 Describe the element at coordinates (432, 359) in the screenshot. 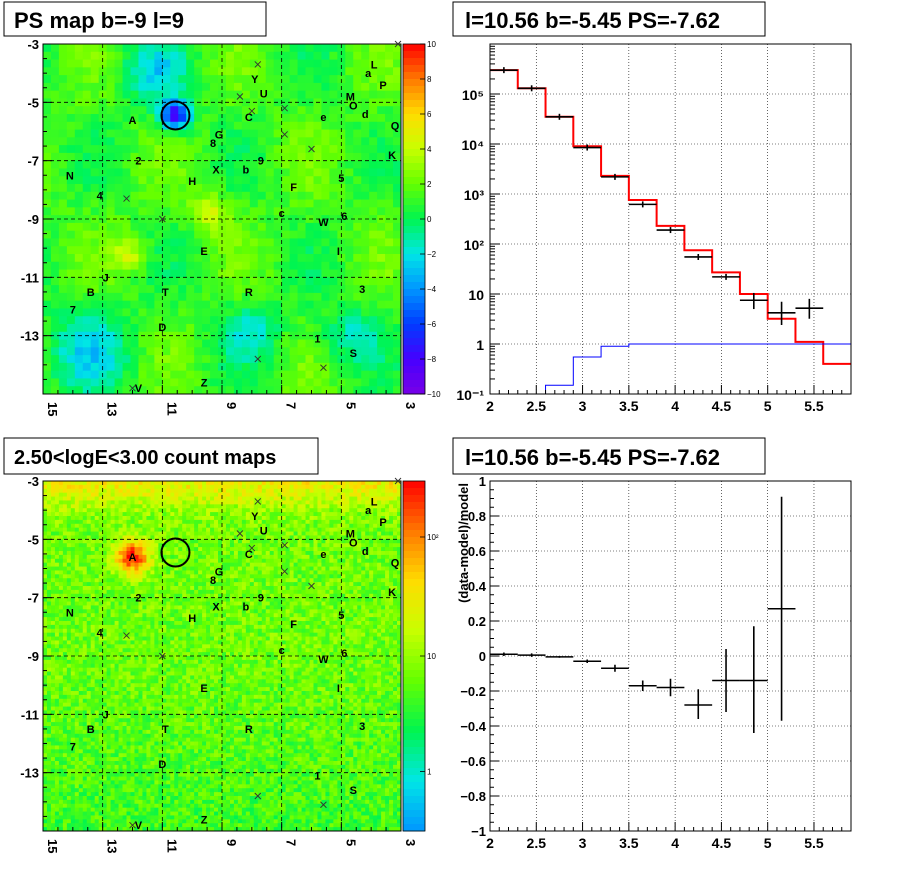

I see `colorbar-tick-label: −8` at that location.